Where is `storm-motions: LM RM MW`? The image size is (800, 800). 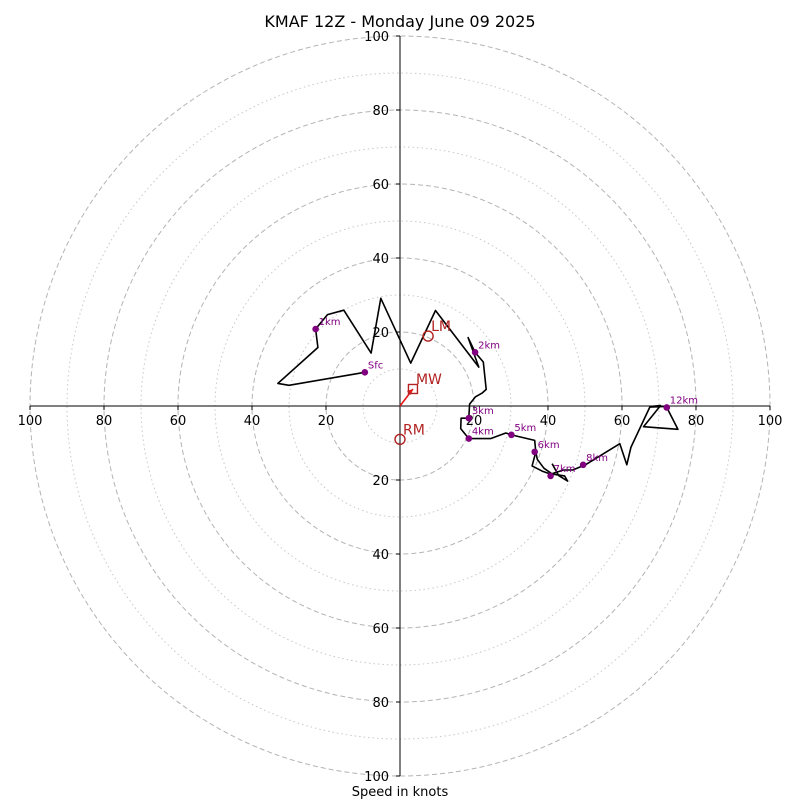
storm-motions: LM RM MW is located at coordinates (422, 382).